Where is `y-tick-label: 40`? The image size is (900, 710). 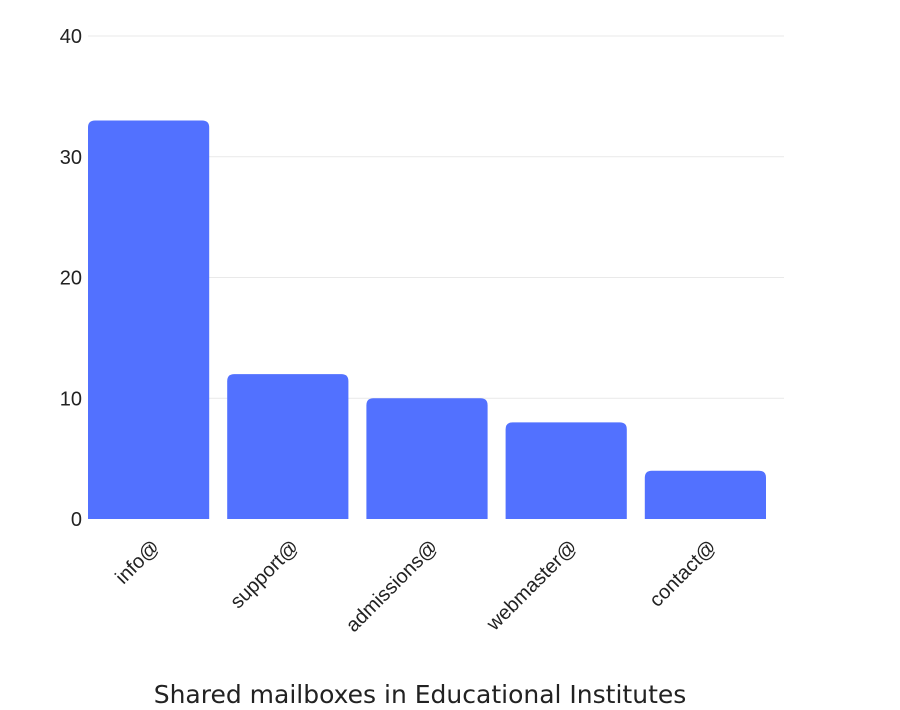
y-tick-label: 40 is located at coordinates (71, 37).